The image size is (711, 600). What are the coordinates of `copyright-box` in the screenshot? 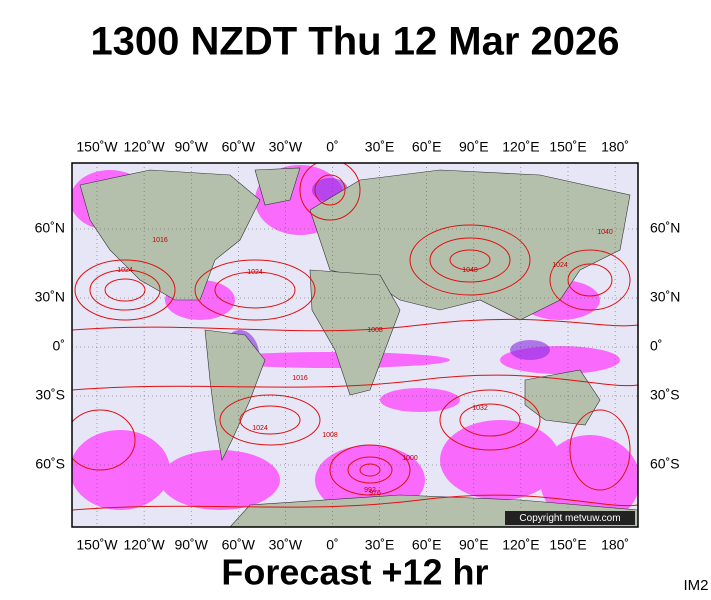 It's located at (570, 518).